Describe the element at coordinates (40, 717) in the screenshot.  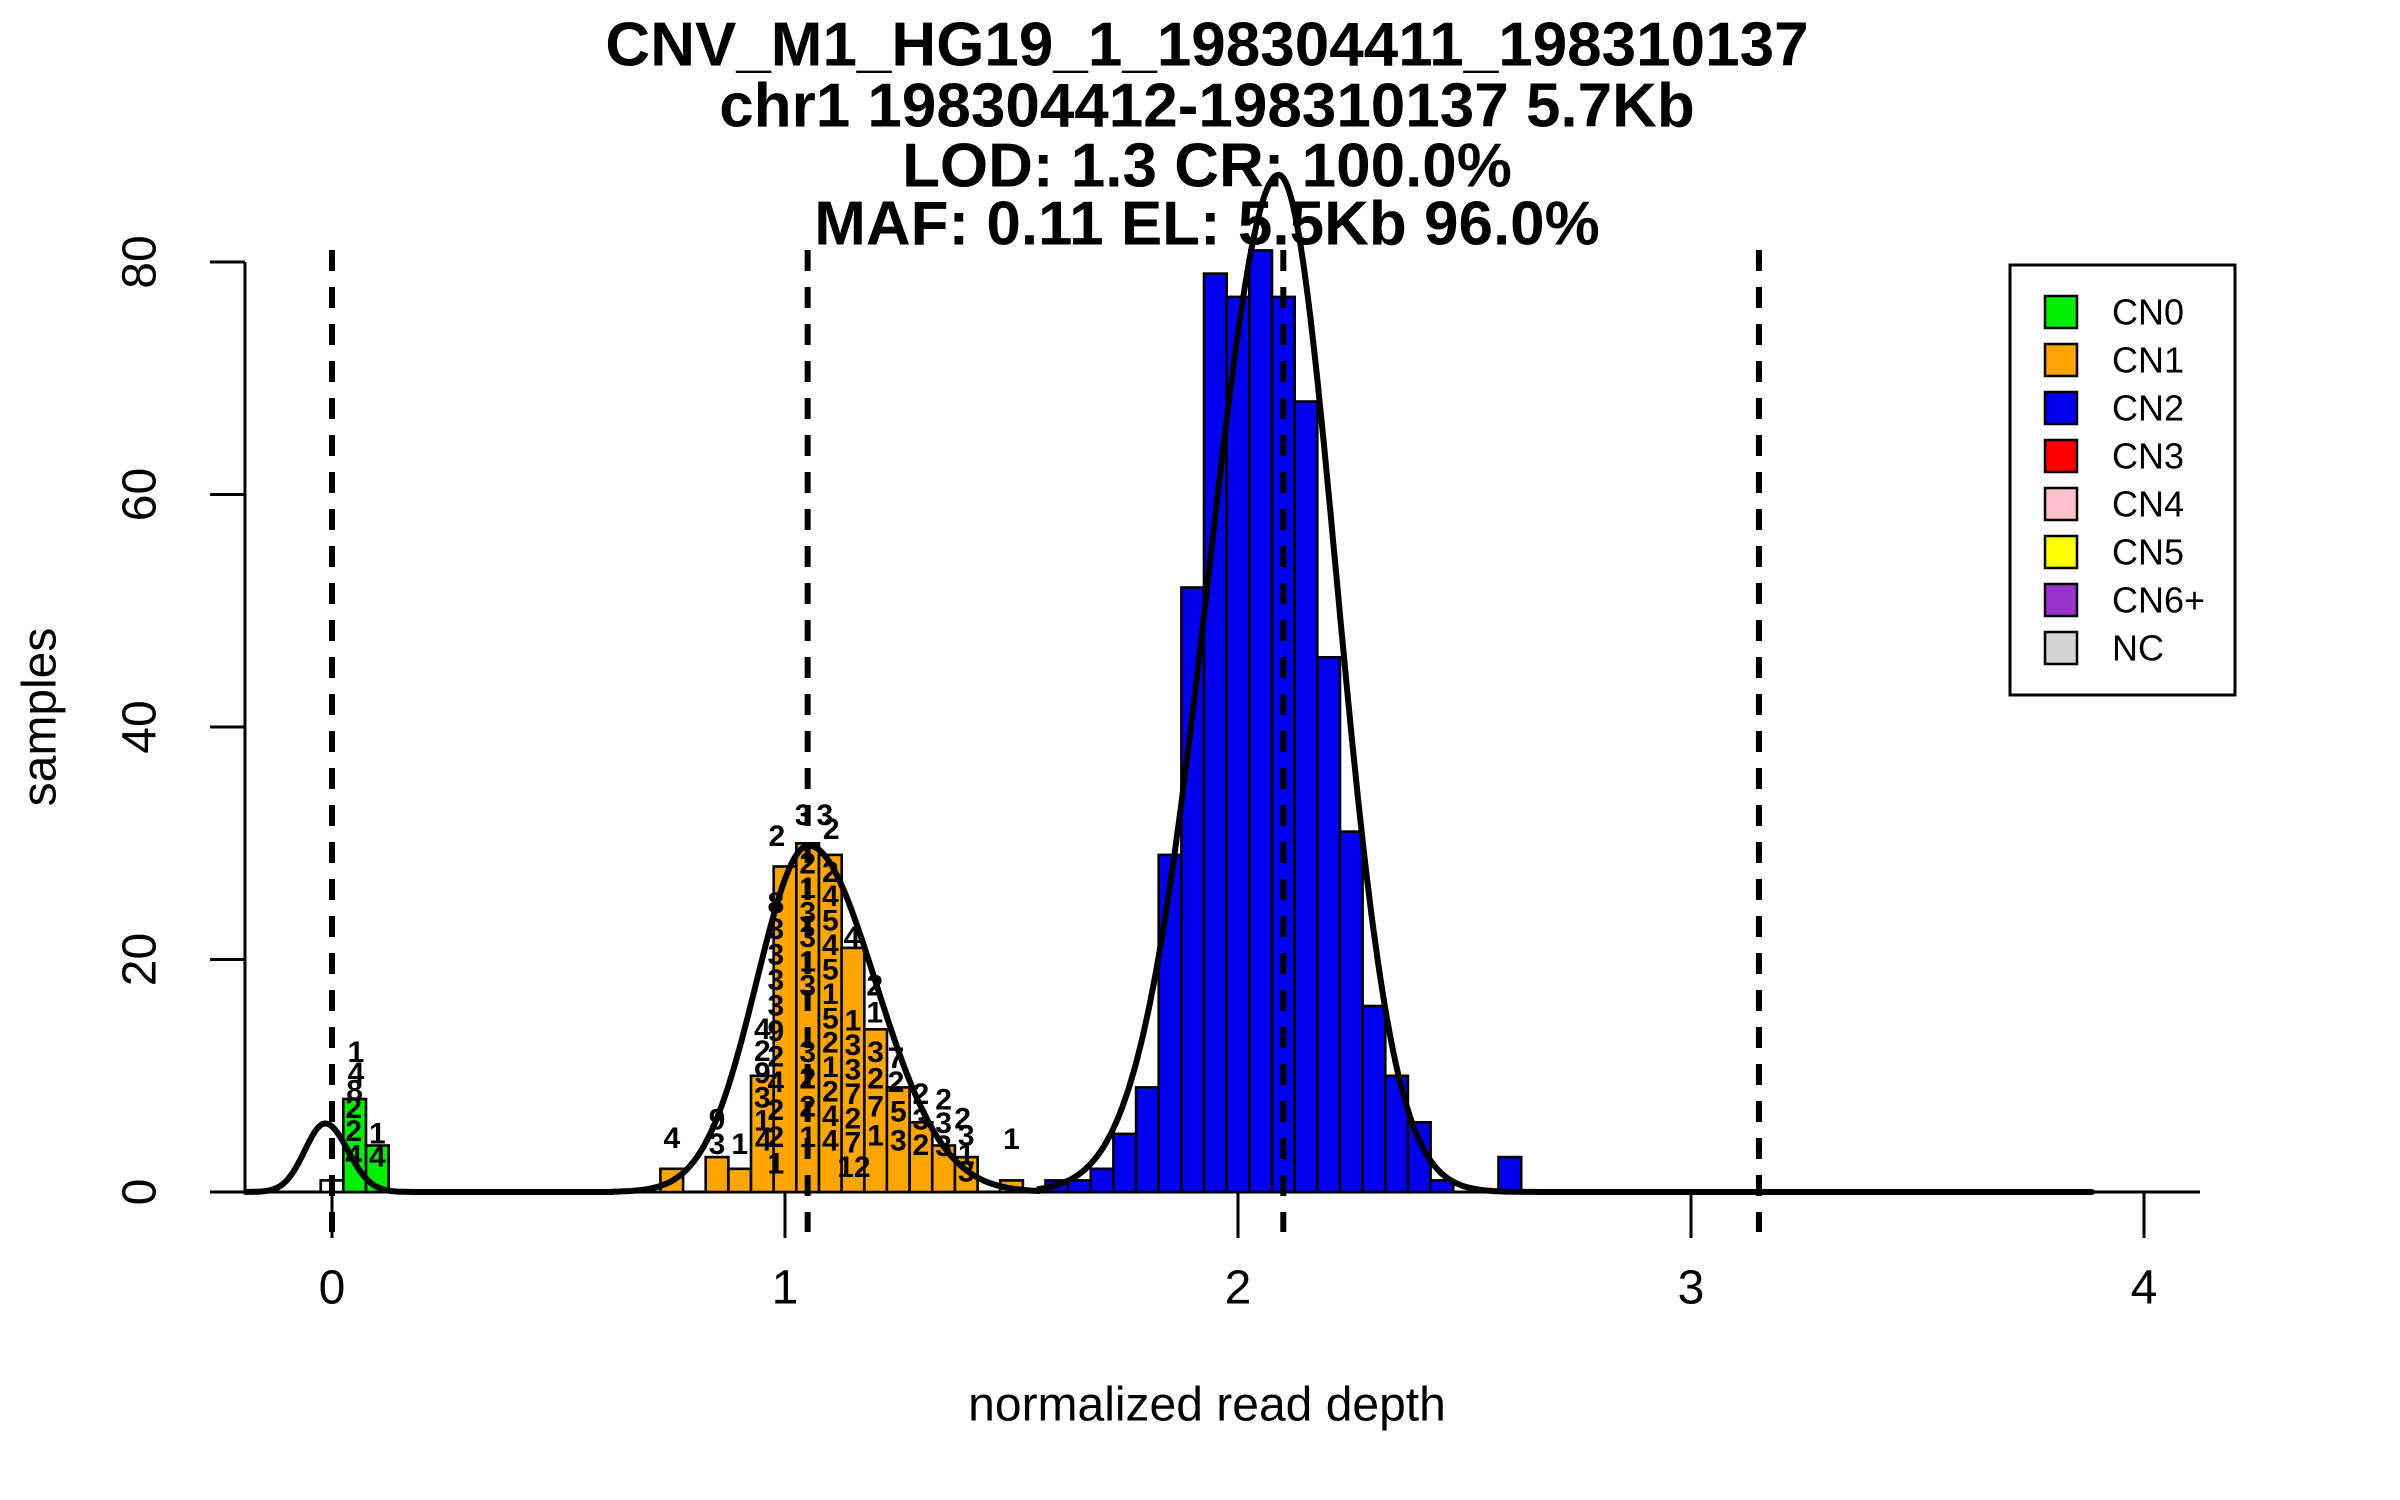
I see `y-axis-title: samples` at that location.